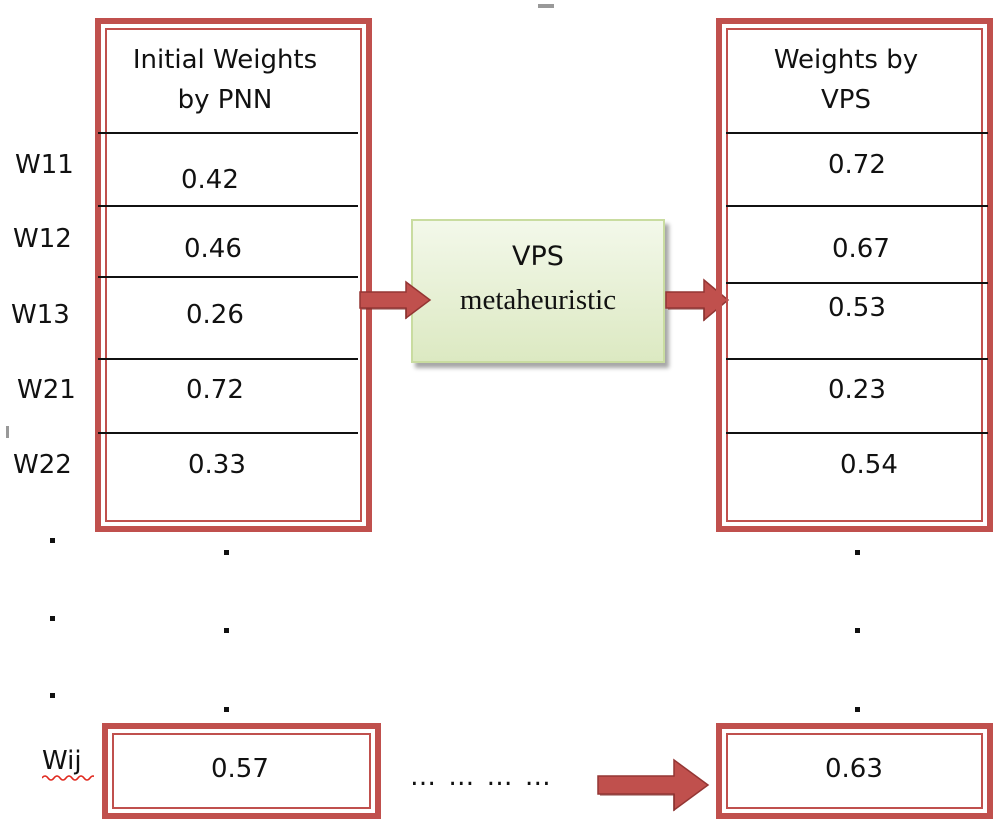 The height and width of the screenshot is (825, 1000). I want to click on right-value-w12: 0.67, so click(861, 249).